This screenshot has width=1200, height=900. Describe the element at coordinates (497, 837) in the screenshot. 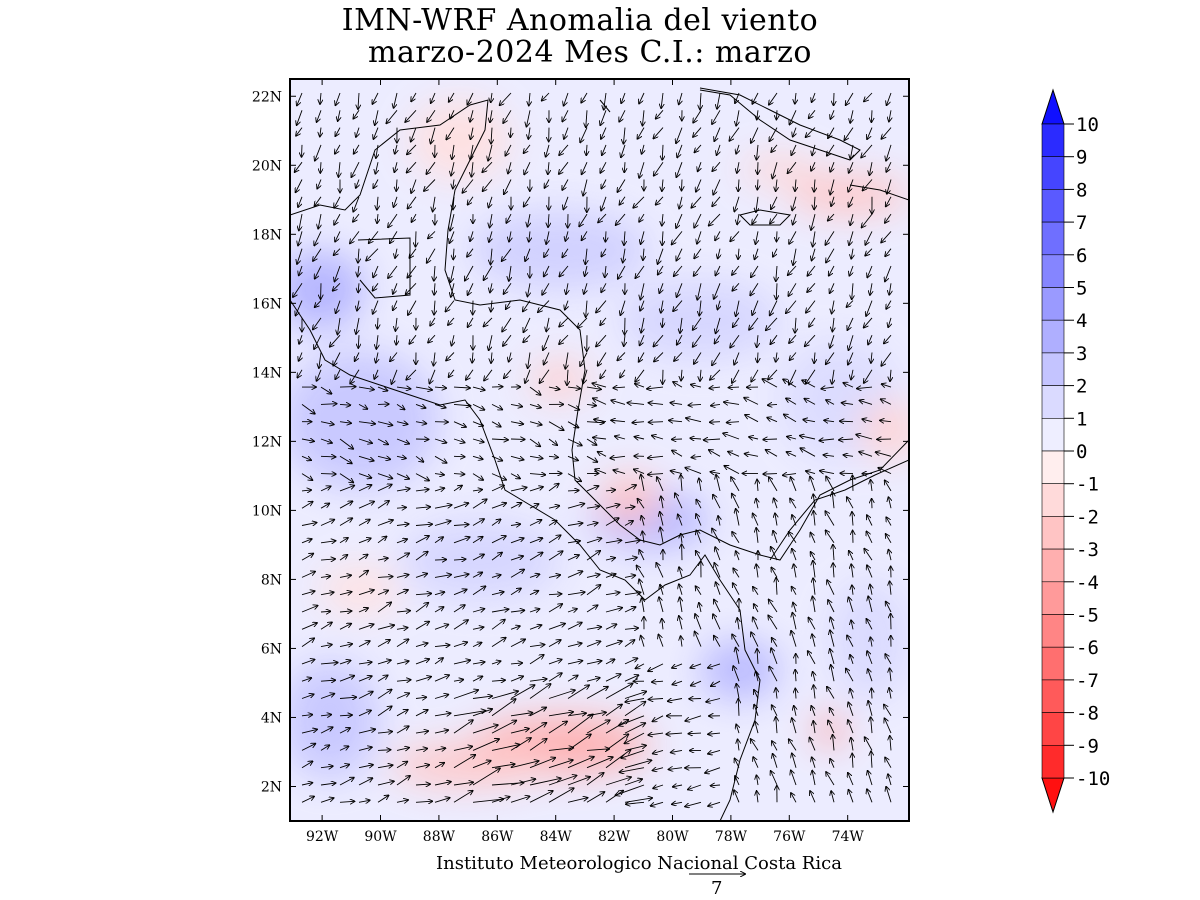

I see `lon-label: 86W` at that location.